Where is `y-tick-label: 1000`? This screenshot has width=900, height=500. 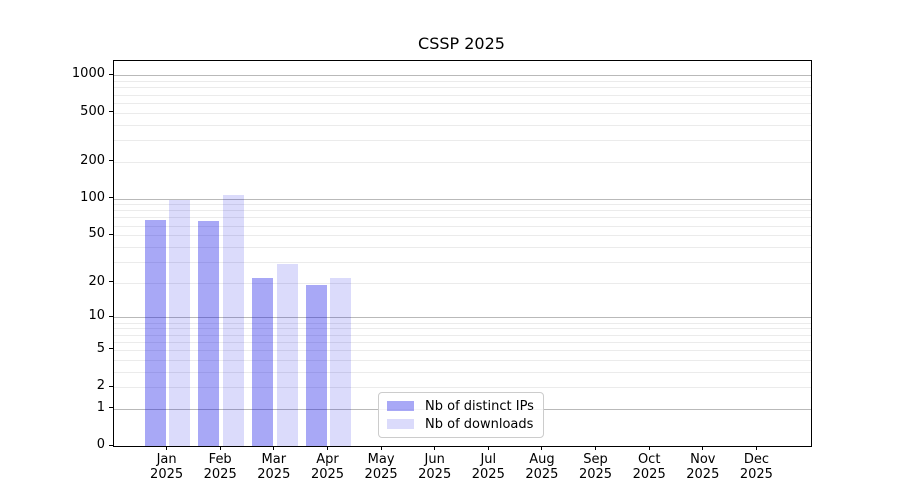 y-tick-label: 1000 is located at coordinates (88, 74).